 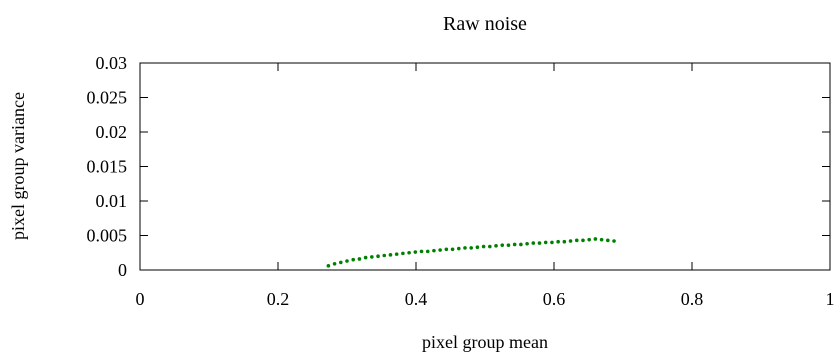 I want to click on x-tick-label: 1, so click(x=830, y=299).